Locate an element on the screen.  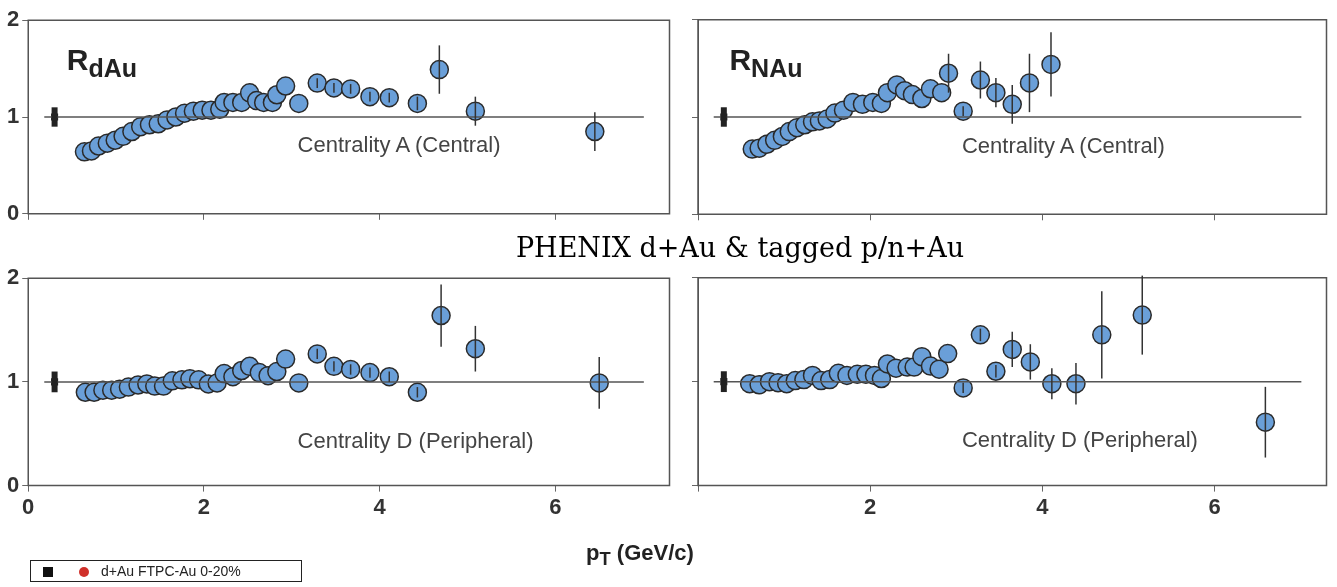
annotation: R$_{dAu}$ is located at coordinates (101, 63).